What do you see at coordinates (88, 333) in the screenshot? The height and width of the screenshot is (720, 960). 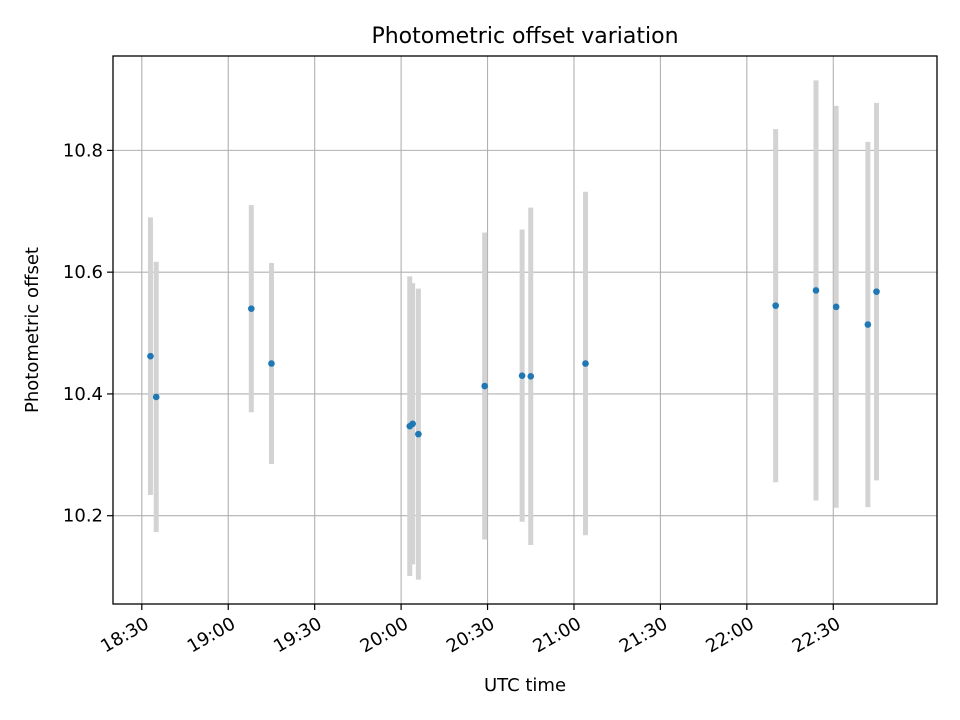 I see `y-axis-ticks: 10.2 10.4 10.6 10.8` at bounding box center [88, 333].